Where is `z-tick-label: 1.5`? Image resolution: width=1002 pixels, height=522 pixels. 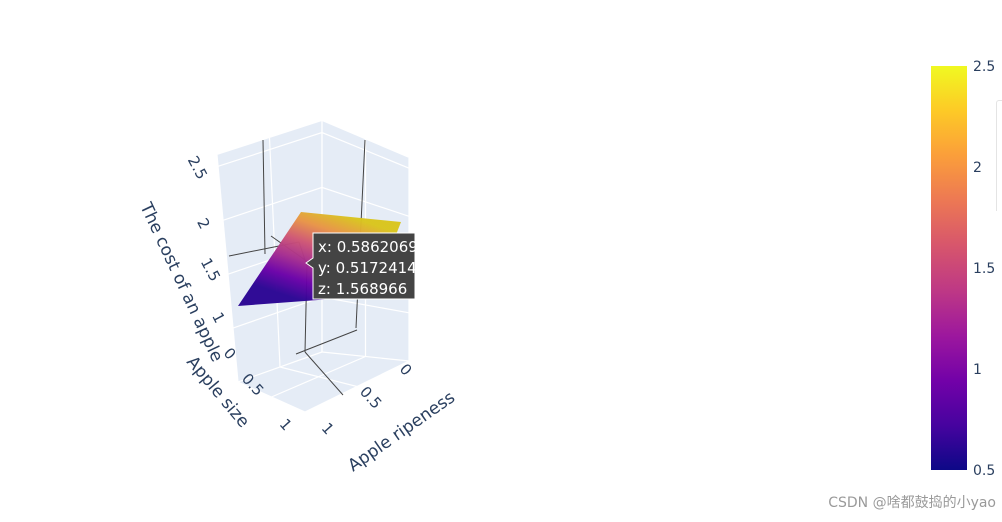 z-tick-label: 1.5 is located at coordinates (210, 270).